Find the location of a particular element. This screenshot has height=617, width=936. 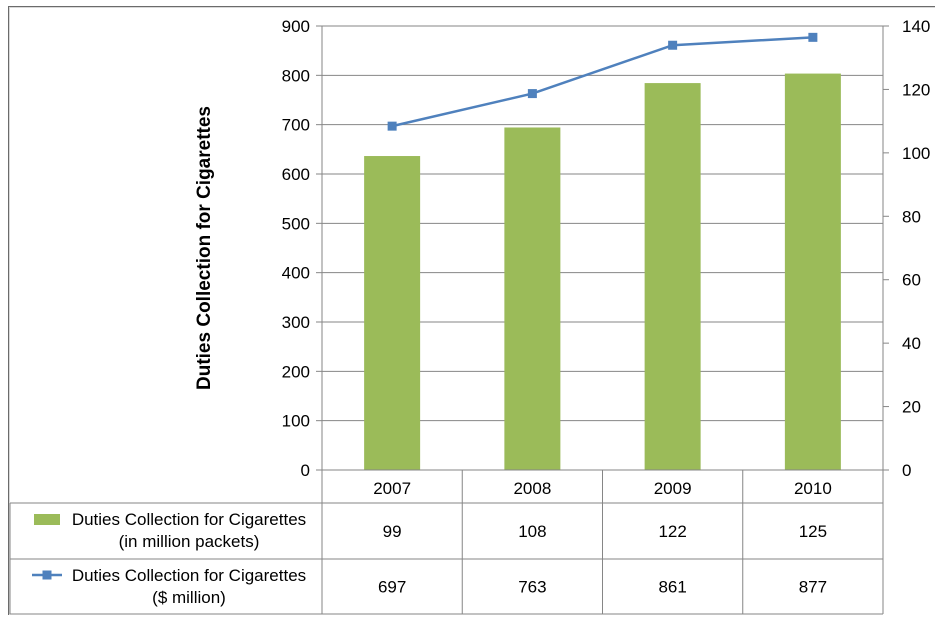

left-axis-tick-label: 400 is located at coordinates (296, 273).